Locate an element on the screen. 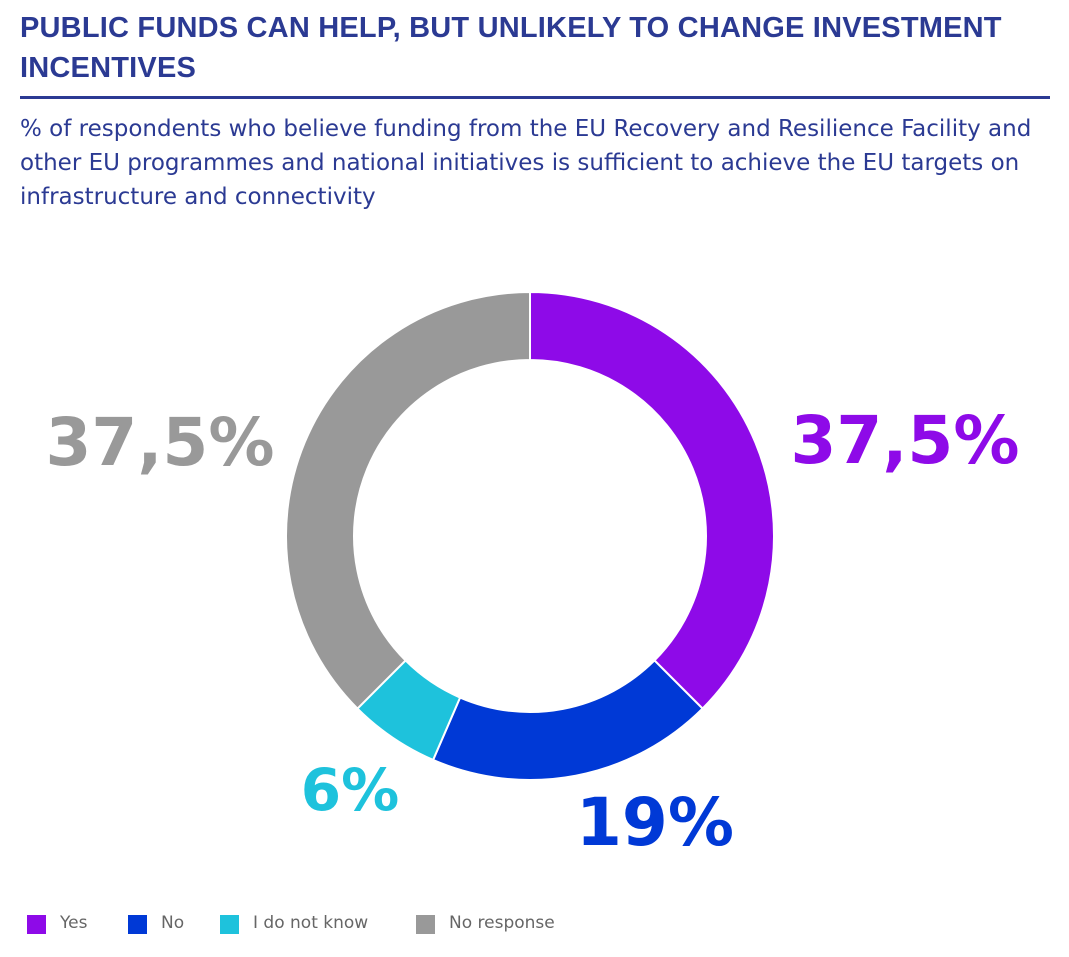 Image resolution: width=1069 pixels, height=957 pixels. slice-no is located at coordinates (567, 720).